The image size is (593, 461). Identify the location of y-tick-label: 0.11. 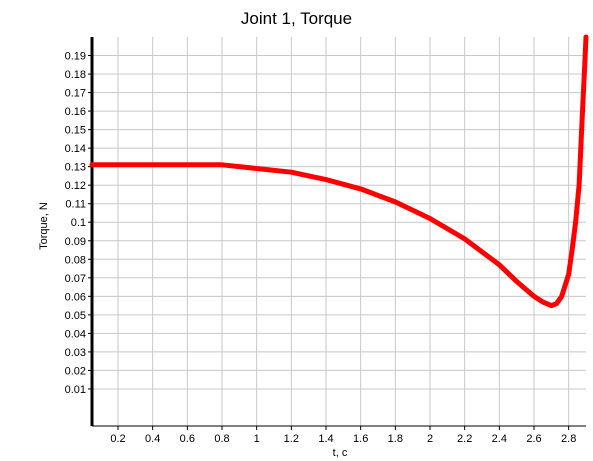
(75, 205).